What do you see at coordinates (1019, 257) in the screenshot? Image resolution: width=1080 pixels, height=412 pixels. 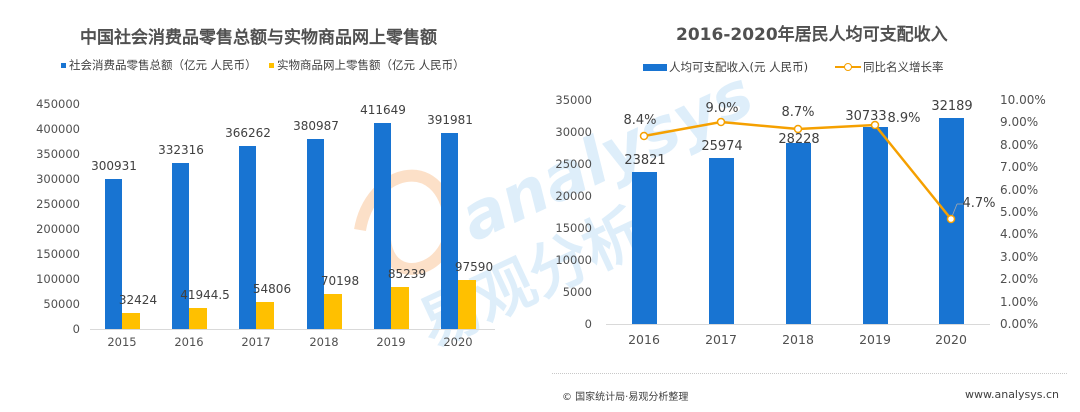 I see `y-tick-right: 3.00%` at bounding box center [1019, 257].